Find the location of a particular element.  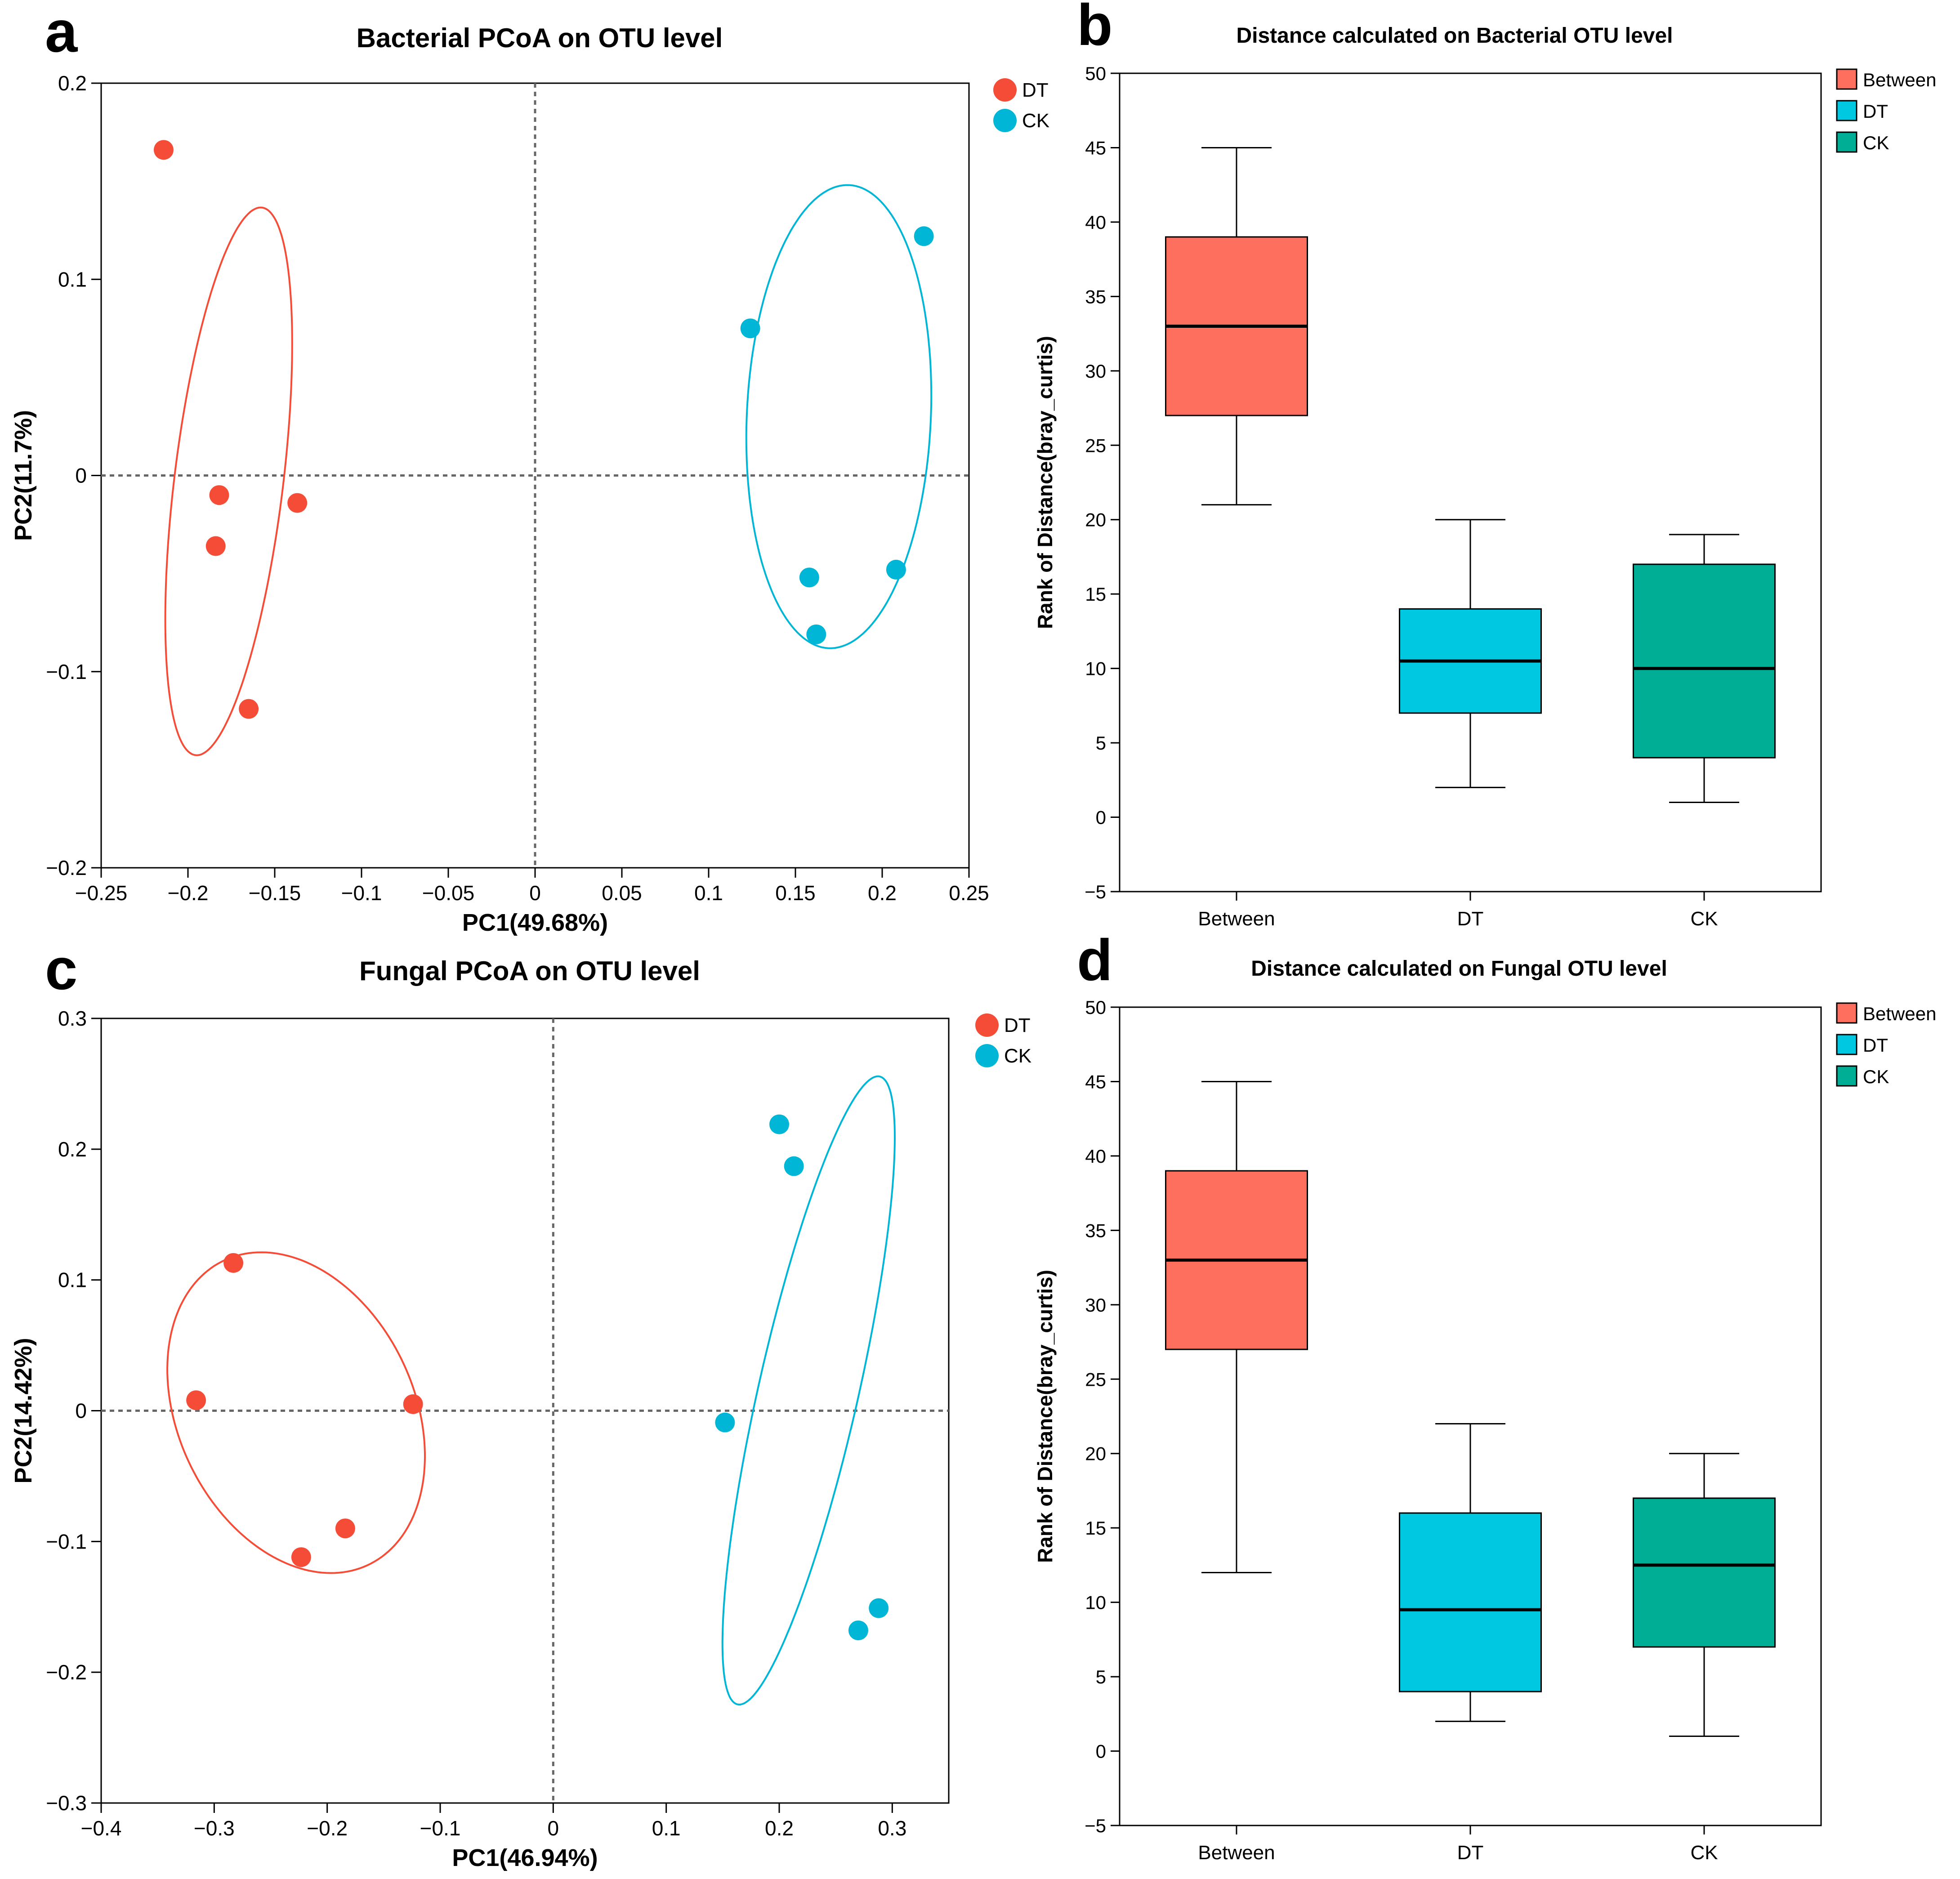

panel-letter: c is located at coordinates (61, 969).